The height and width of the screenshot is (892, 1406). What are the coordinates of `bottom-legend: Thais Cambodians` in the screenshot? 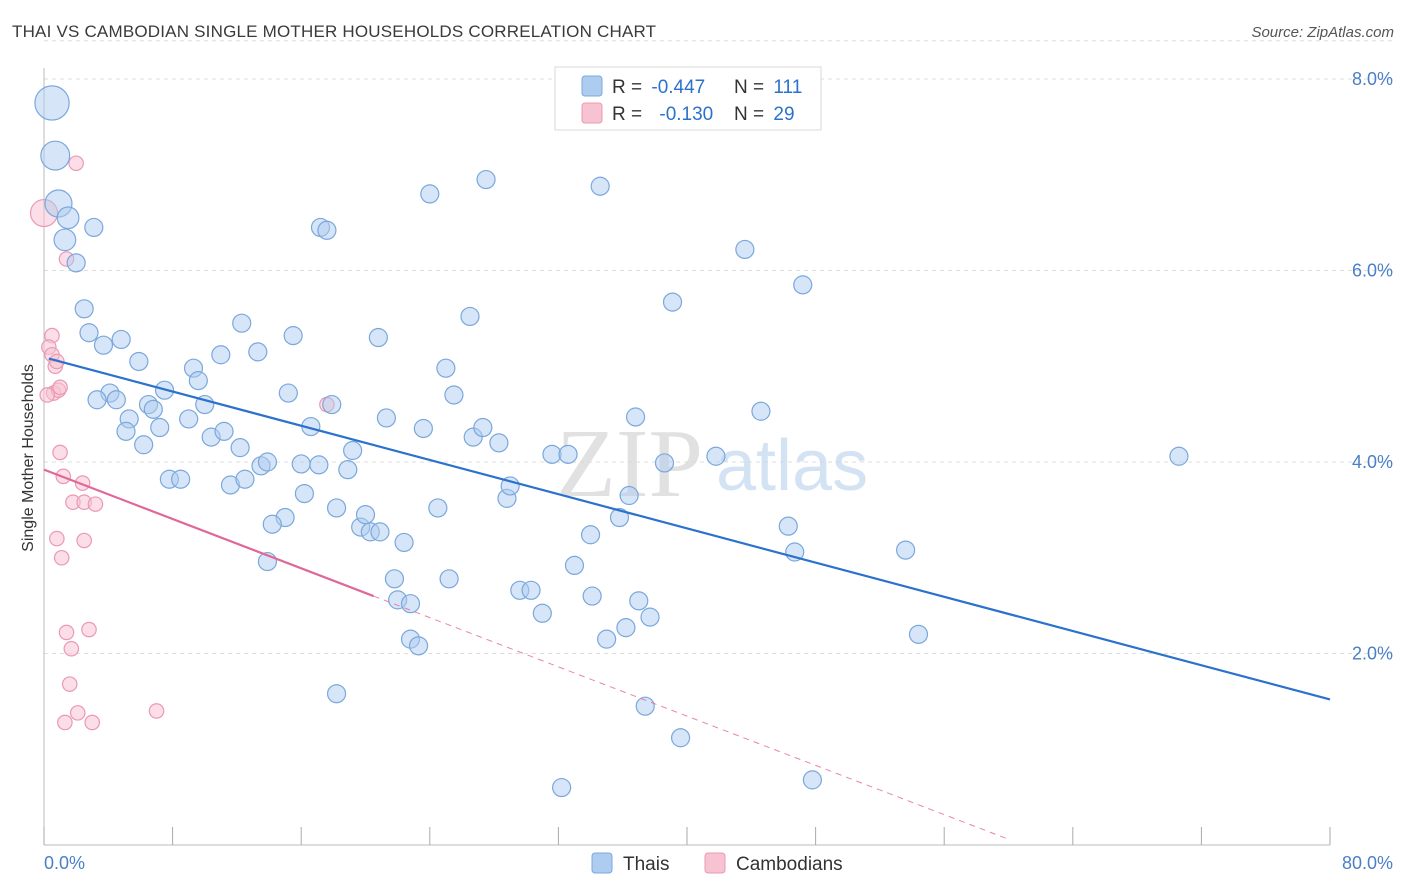 It's located at (717, 863).